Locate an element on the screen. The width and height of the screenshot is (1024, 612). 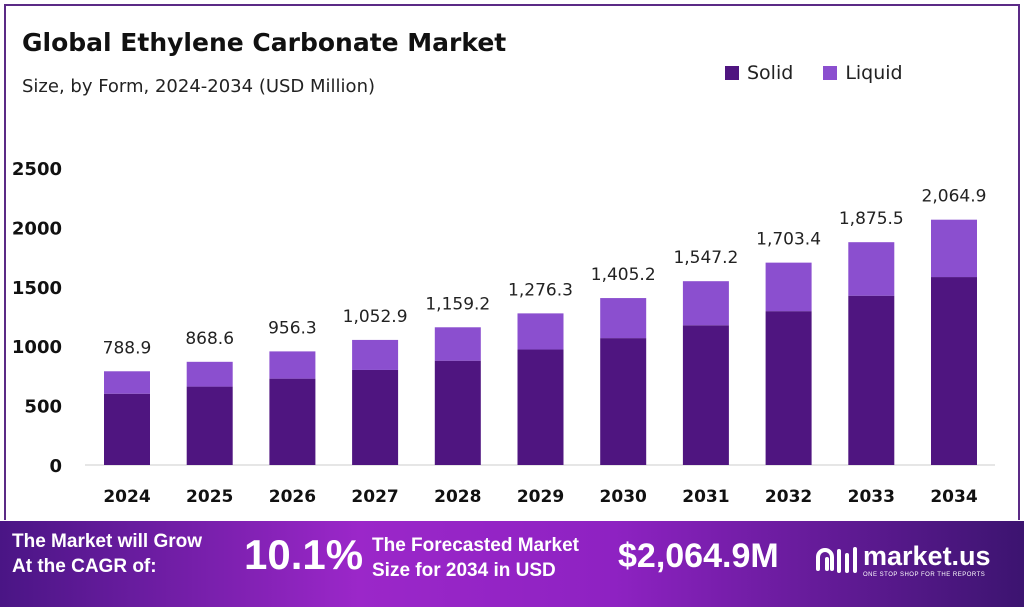
bar-liquid-2029 is located at coordinates (540, 331).